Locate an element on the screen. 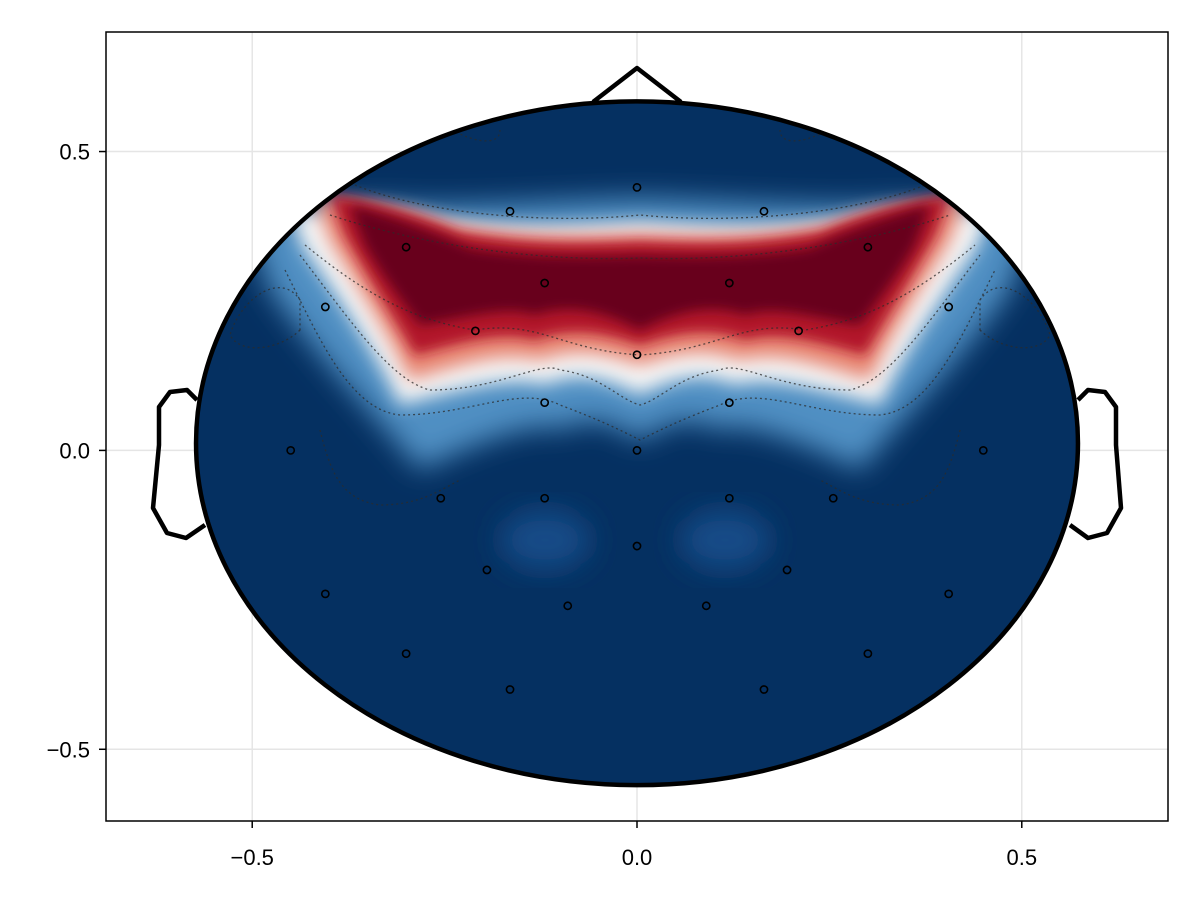  x-tick-label: 0.0 is located at coordinates (637, 857).